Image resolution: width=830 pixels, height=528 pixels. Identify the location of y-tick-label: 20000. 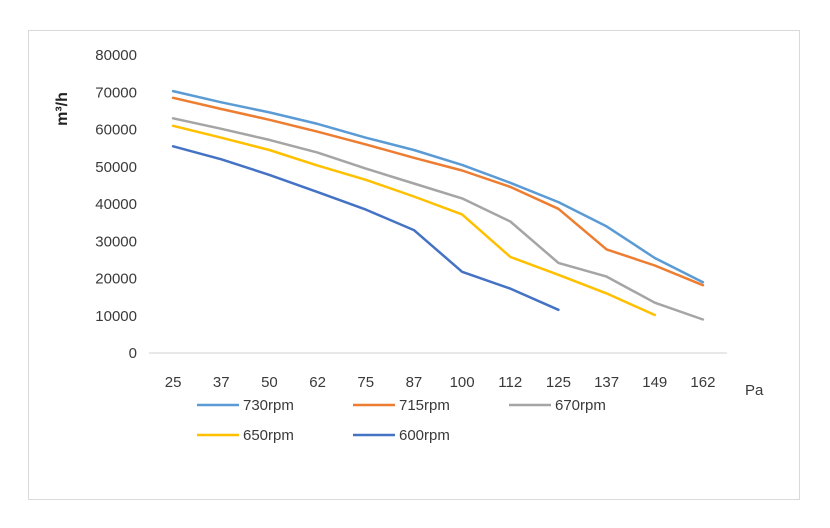
(116, 279).